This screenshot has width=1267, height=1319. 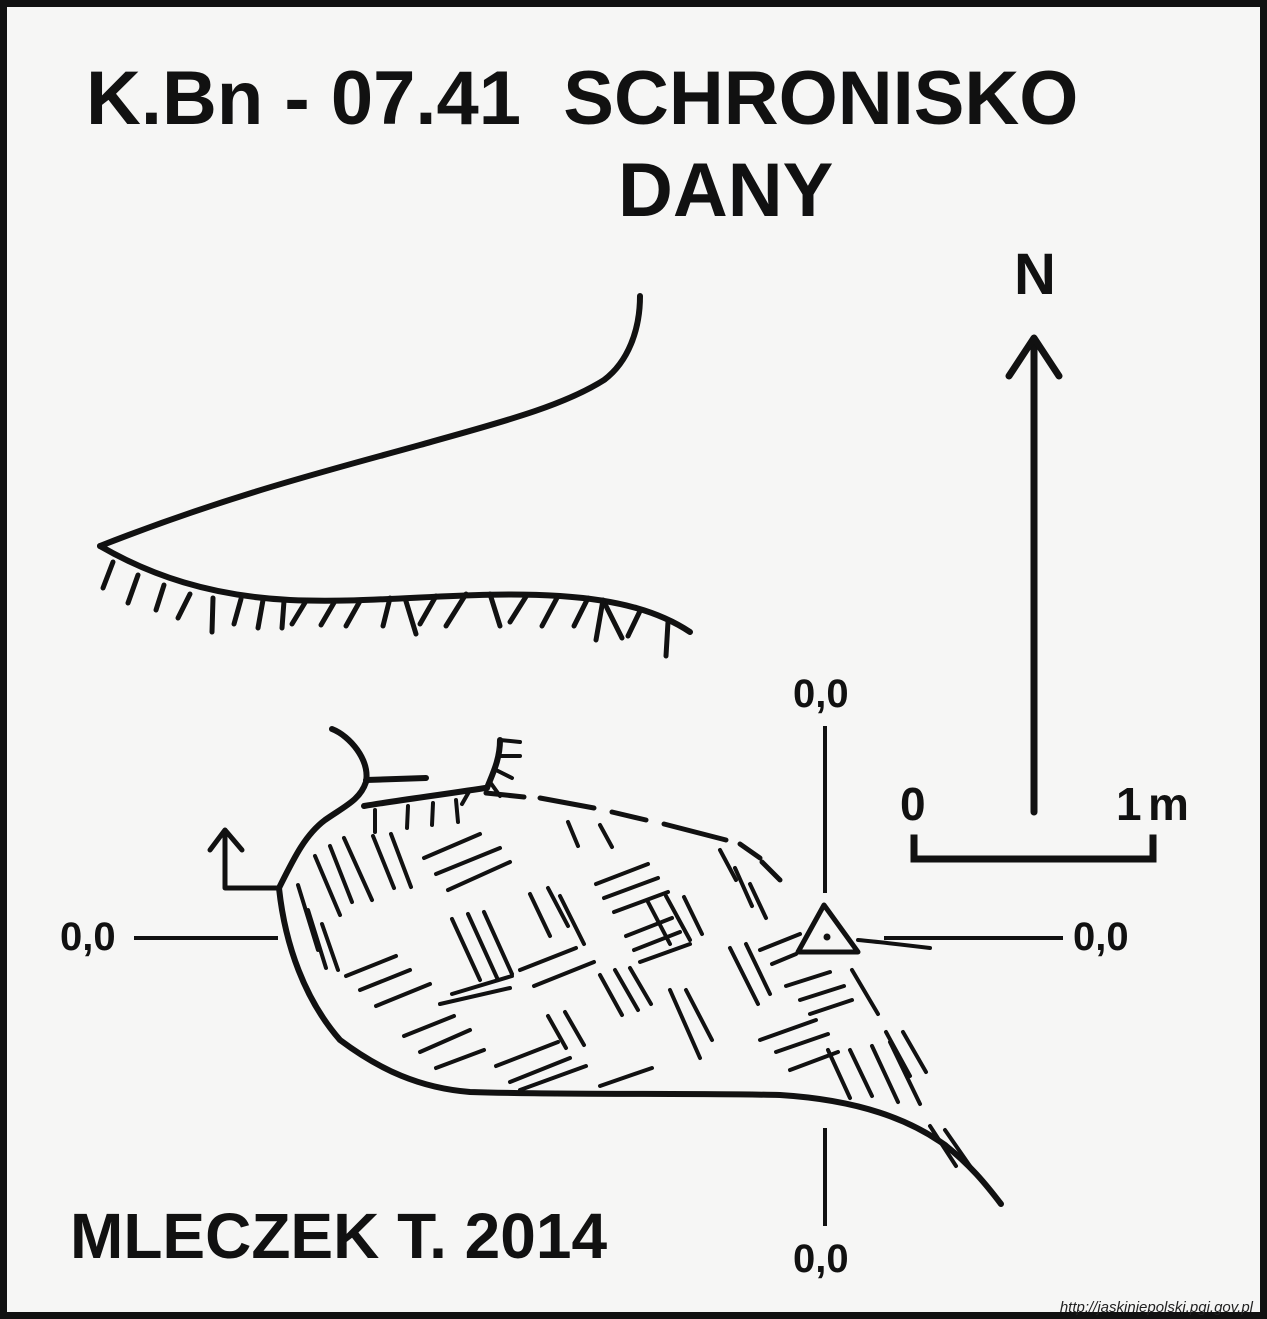 I want to click on datum-label-right: 0,0, so click(x=1101, y=937).